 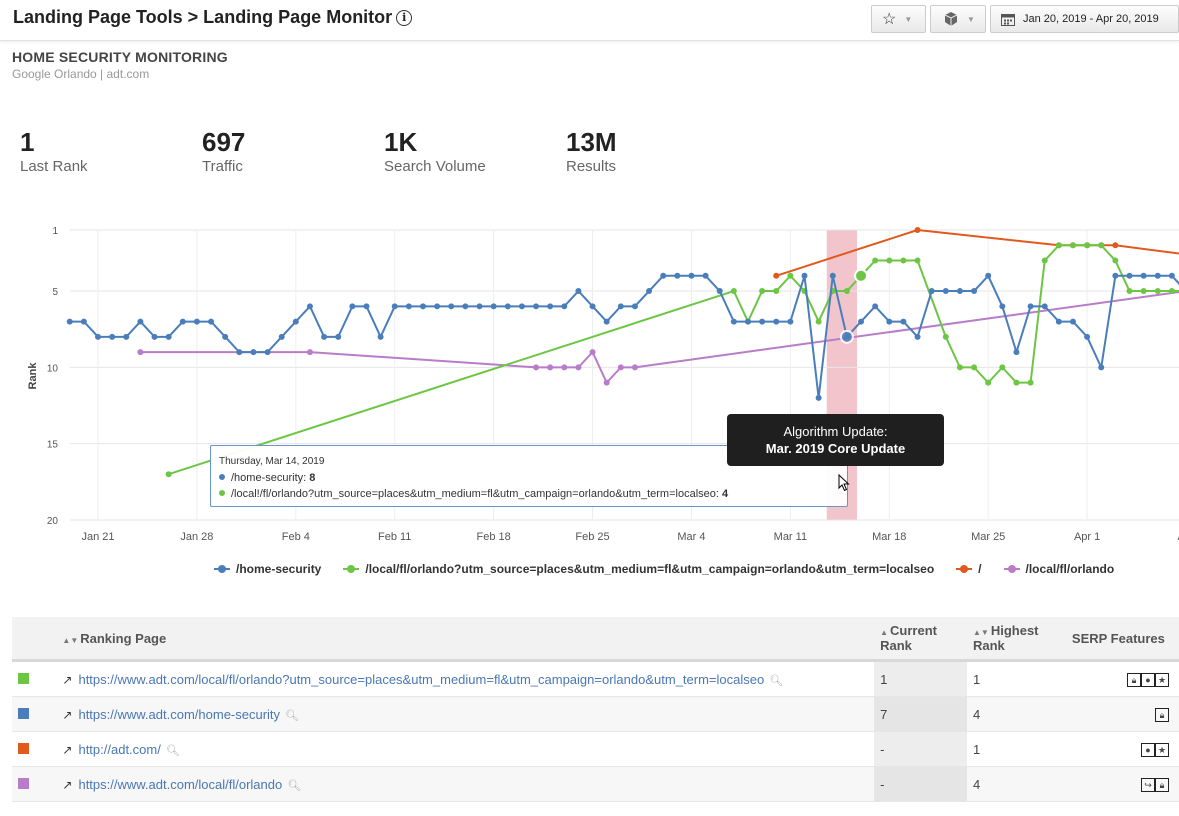 What do you see at coordinates (861, 275) in the screenshot?
I see `hover-marker` at bounding box center [861, 275].